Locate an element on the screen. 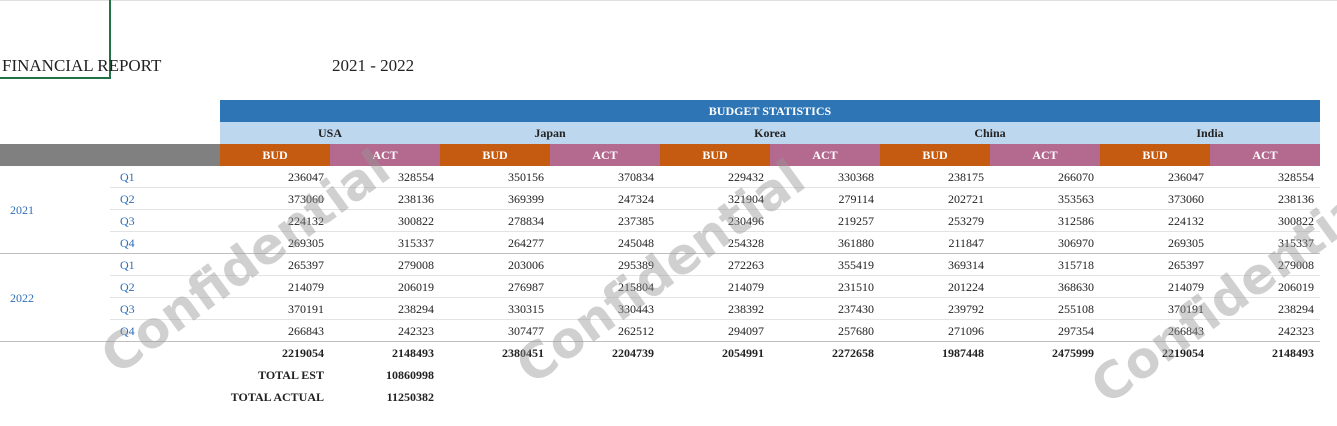 The image size is (1337, 426). value-cell: 271096 is located at coordinates (966, 331).